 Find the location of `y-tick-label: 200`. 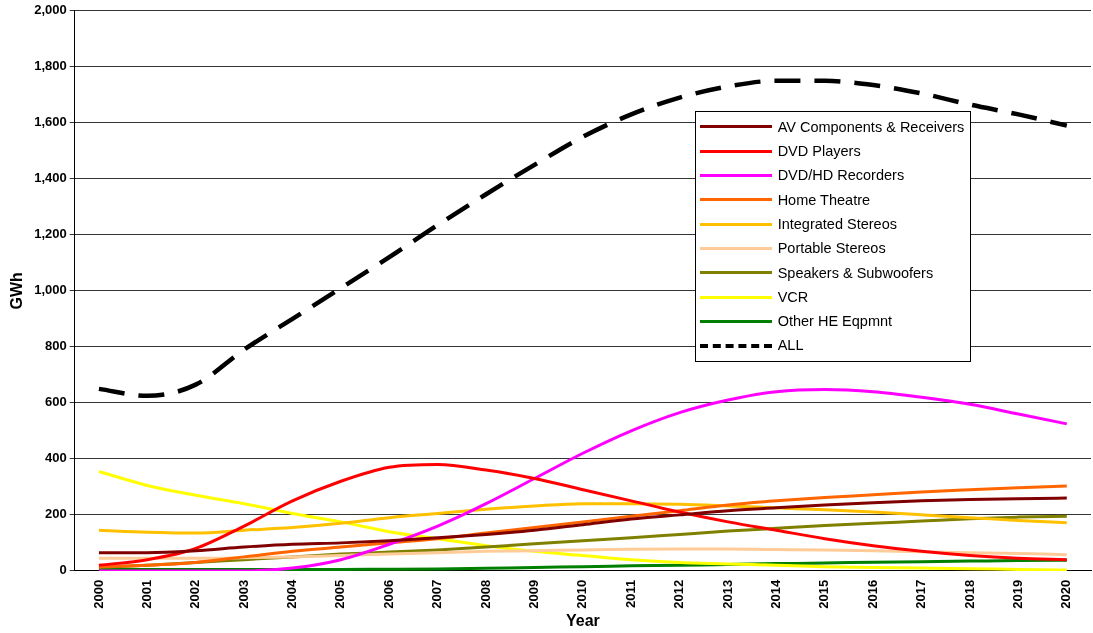

y-tick-label: 200 is located at coordinates (56, 514).